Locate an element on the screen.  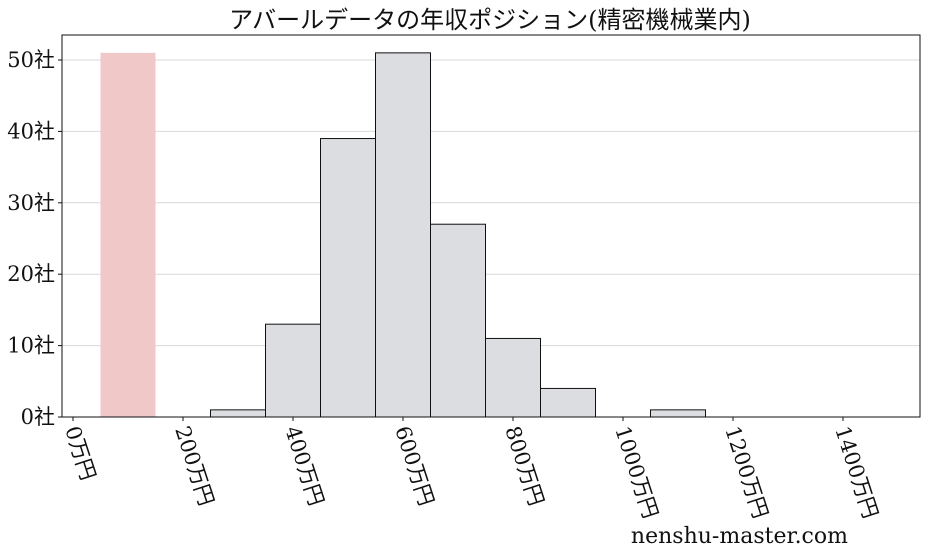
x-tick-label: 600万円 is located at coordinates (414, 465).